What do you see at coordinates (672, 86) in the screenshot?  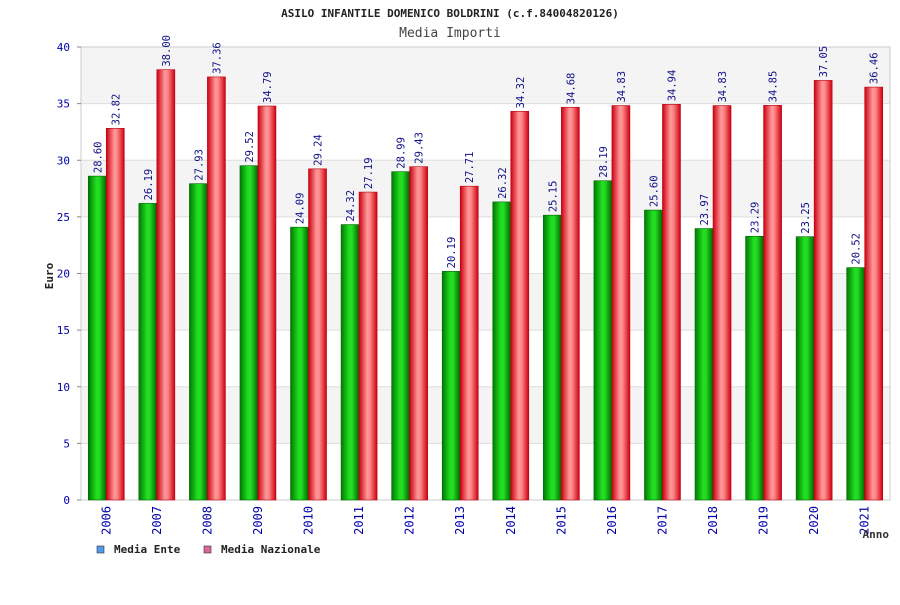 I see `data-label-media-nazionale: 34.94` at bounding box center [672, 86].